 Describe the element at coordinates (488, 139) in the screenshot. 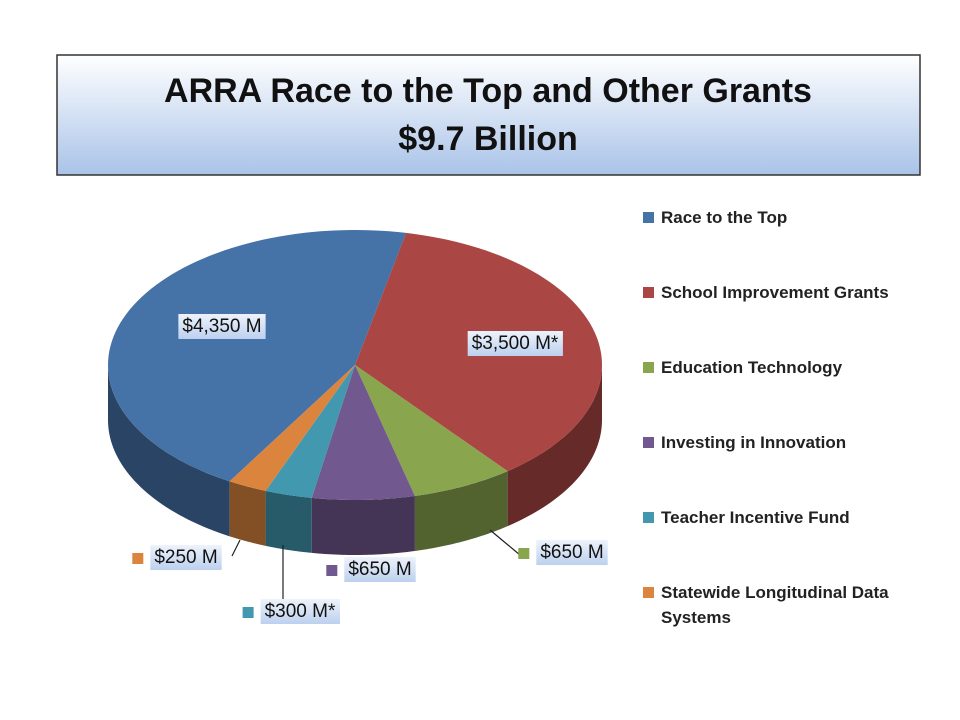

I see `chart-subtitle: $9.7 Billion` at that location.